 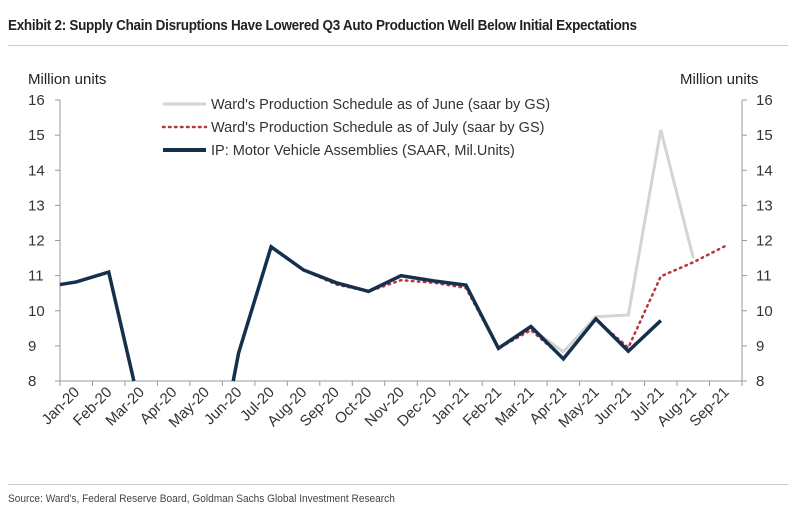 What do you see at coordinates (36, 241) in the screenshot?
I see `left-tick-label: 12` at bounding box center [36, 241].